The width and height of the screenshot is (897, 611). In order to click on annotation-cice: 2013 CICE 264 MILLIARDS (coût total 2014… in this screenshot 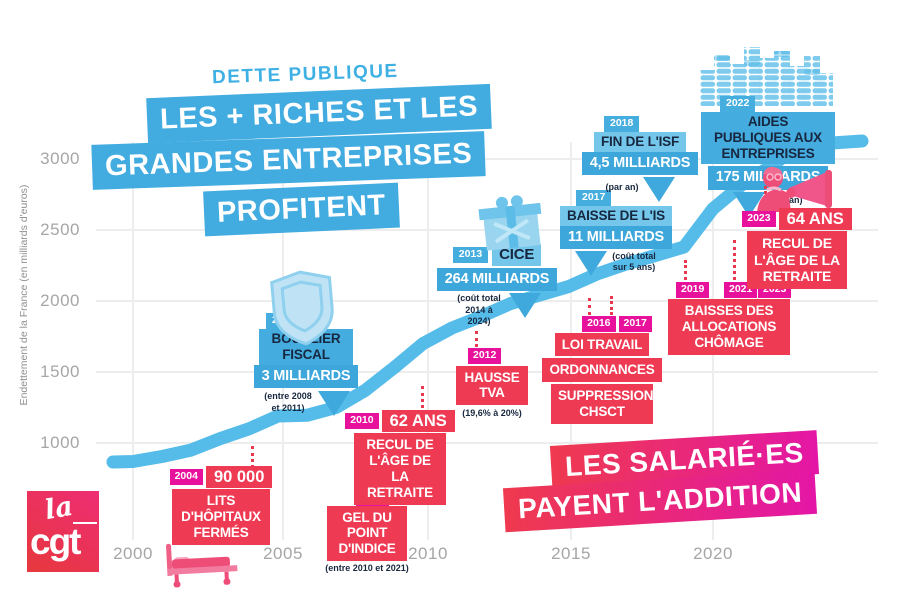, I will do `click(497, 260)`.